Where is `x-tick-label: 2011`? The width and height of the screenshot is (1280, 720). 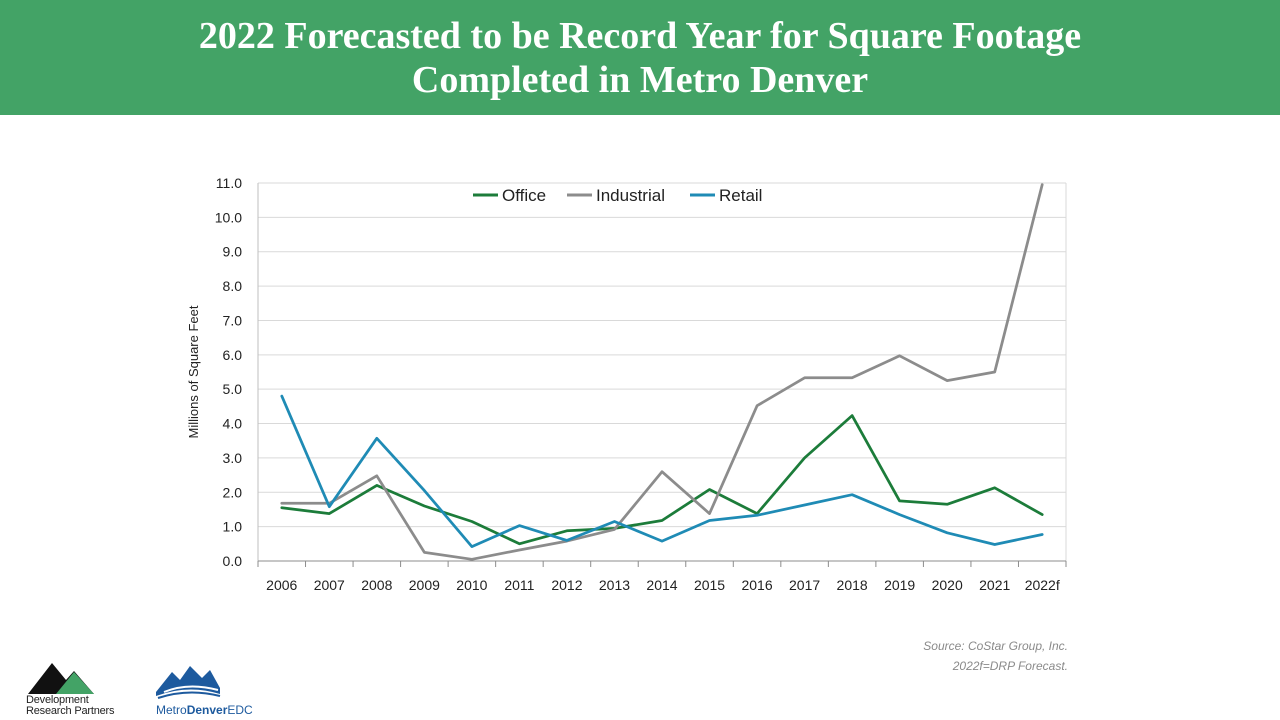 x-tick-label: 2011 is located at coordinates (519, 585).